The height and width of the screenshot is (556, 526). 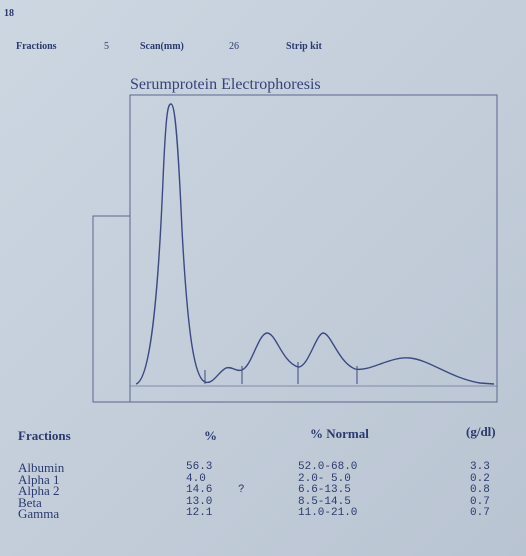 I want to click on concentration: 0.8, so click(x=480, y=490).